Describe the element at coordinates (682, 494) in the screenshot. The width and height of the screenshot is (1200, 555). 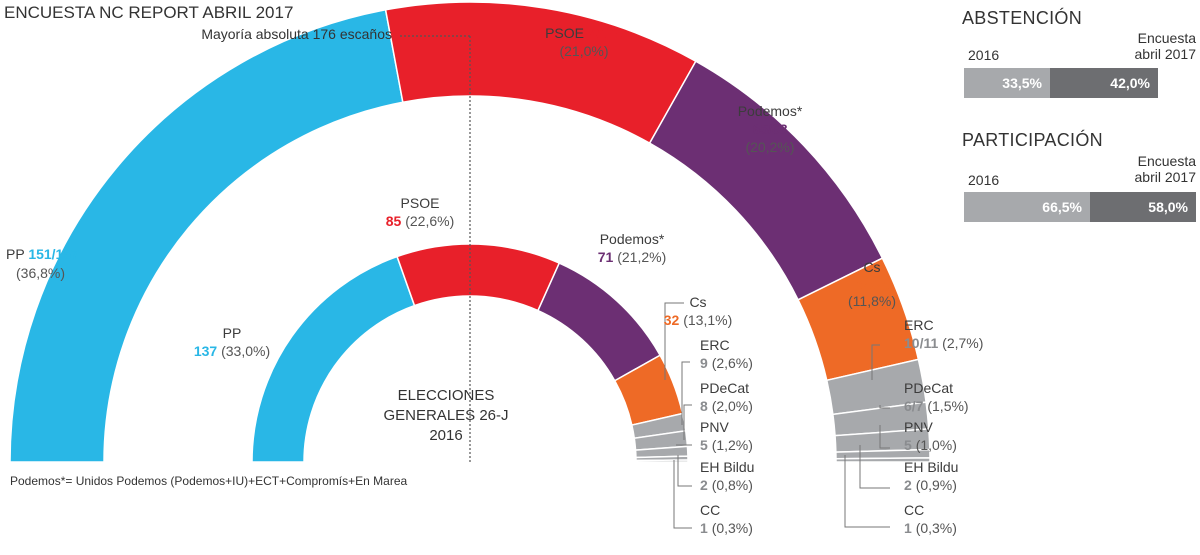
I see `inner-leader-cc` at that location.